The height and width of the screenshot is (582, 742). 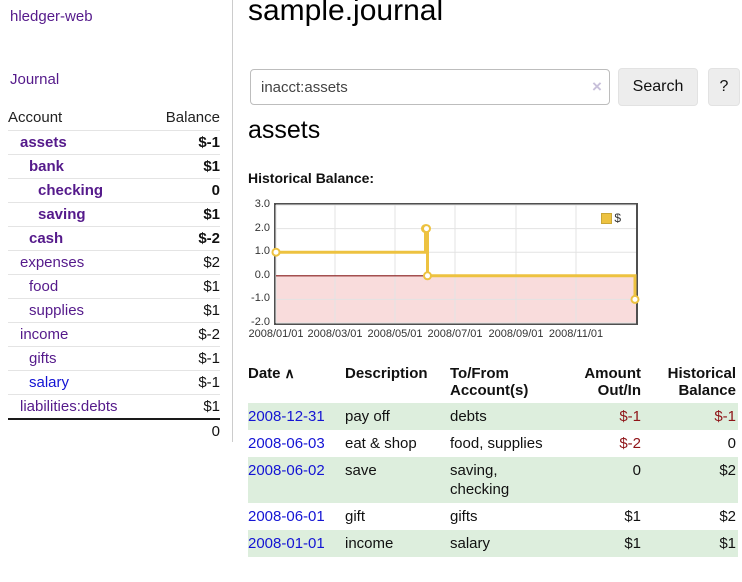 I want to click on sort-ascending-icon: ∧, so click(x=289, y=373).